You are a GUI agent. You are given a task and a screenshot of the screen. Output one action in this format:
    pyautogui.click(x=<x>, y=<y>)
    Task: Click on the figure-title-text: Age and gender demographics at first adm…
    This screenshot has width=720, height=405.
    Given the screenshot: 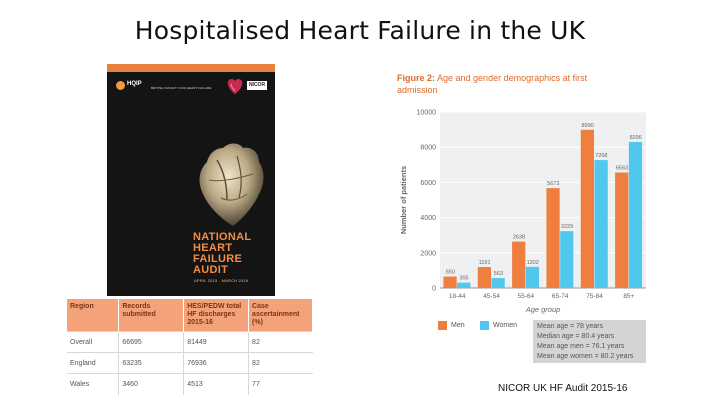 What is the action you would take?
    pyautogui.click(x=492, y=84)
    